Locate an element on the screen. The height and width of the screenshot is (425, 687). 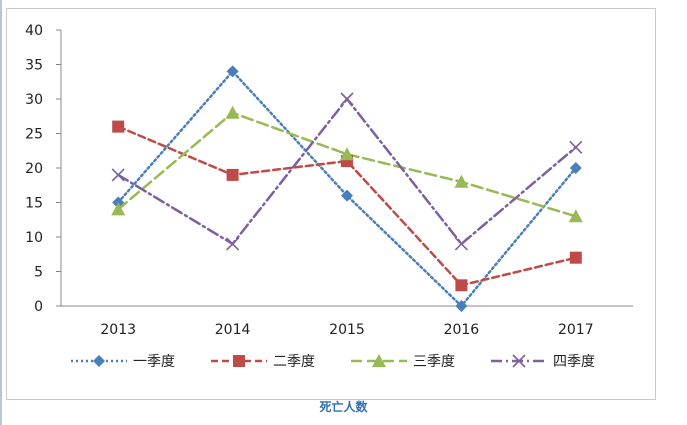
legend-label: 二季度 is located at coordinates (294, 362).